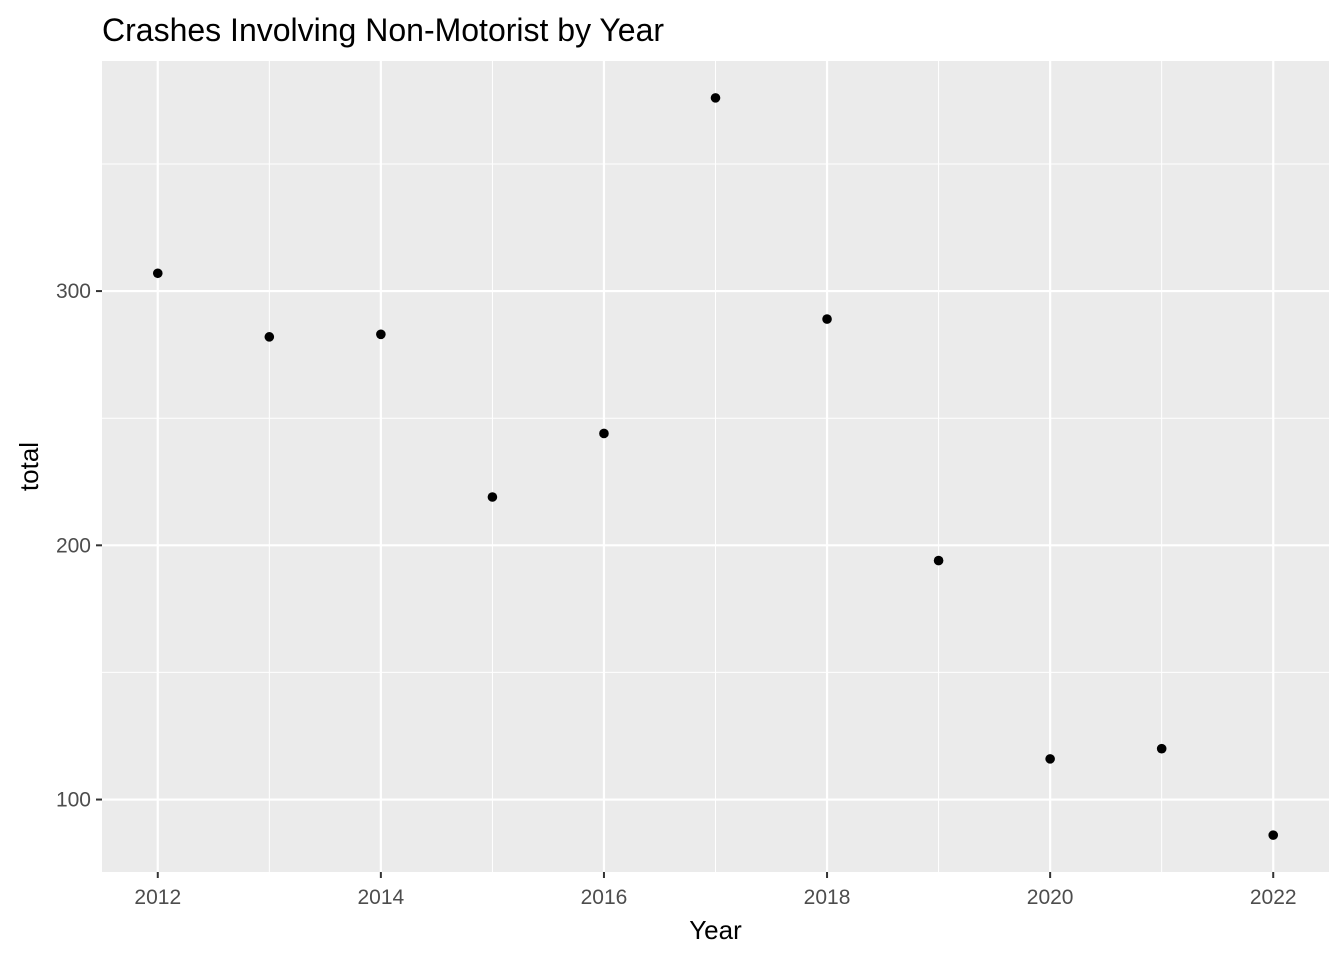  I want to click on y-tick-label: 200, so click(73, 545).